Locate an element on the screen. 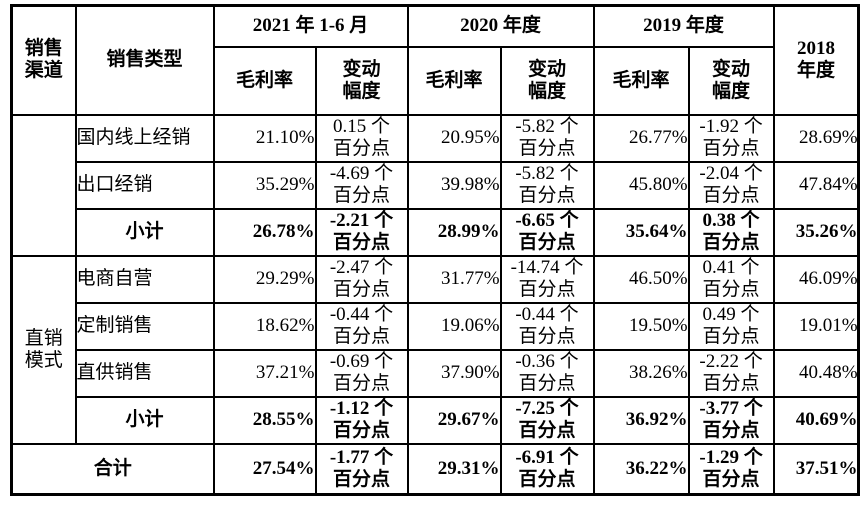  change-value: 0.38 个 is located at coordinates (731, 221).